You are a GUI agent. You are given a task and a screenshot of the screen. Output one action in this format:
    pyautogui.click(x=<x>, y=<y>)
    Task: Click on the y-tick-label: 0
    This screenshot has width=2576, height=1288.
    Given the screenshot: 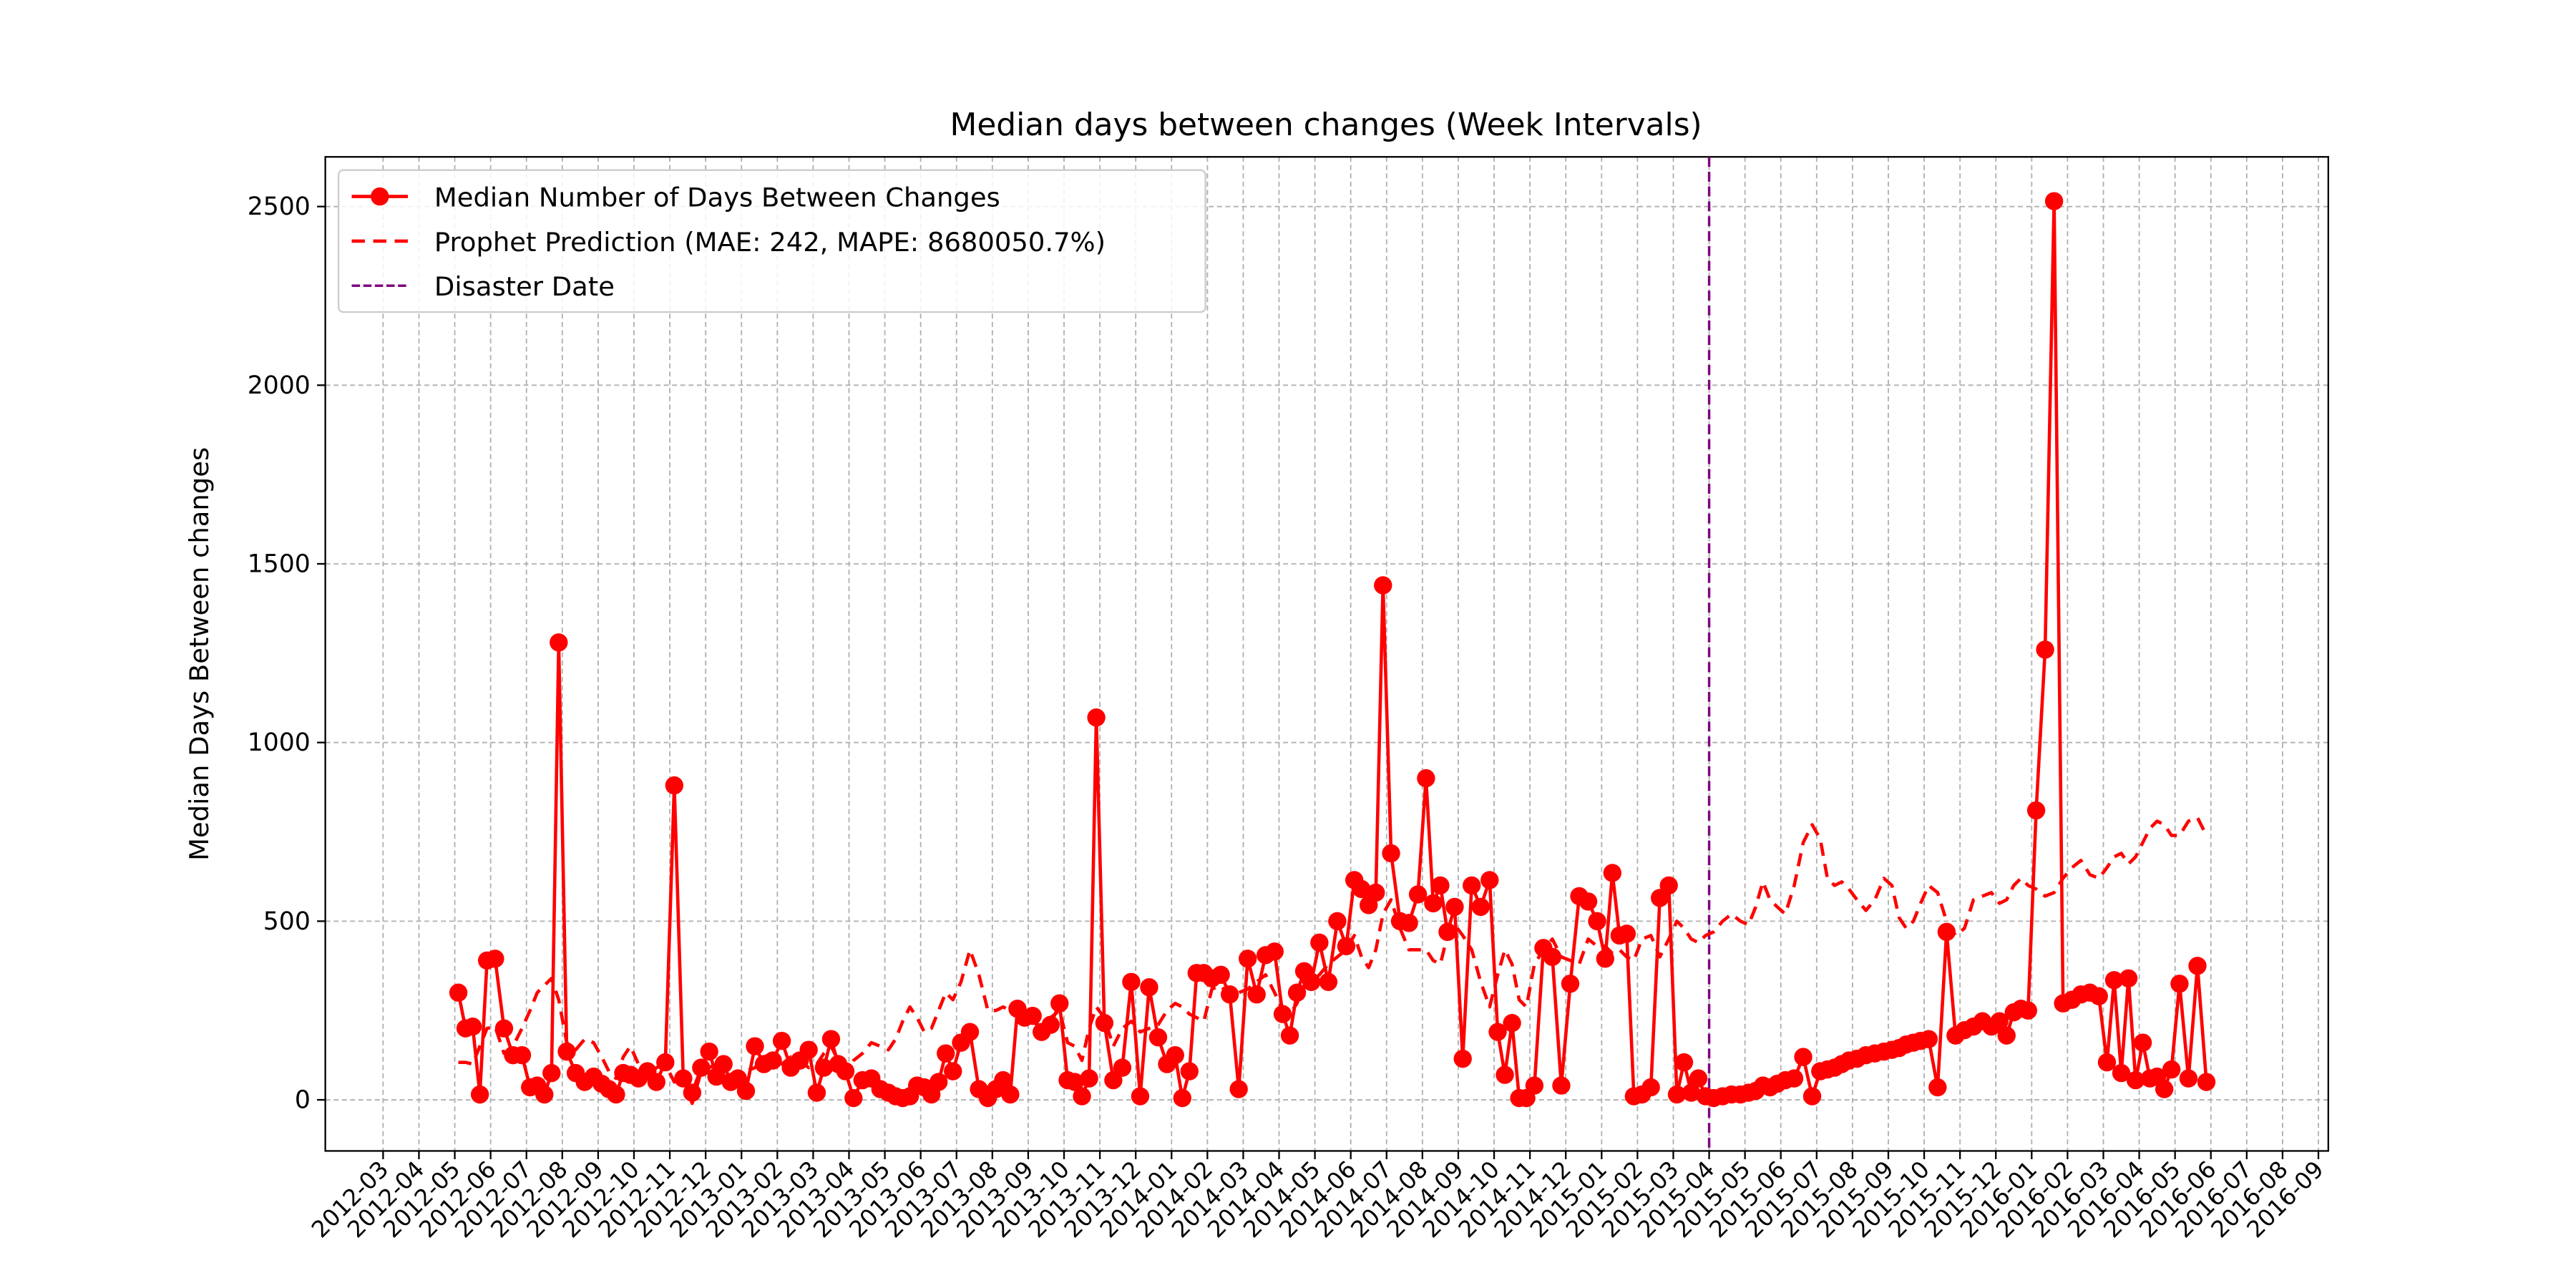 What is the action you would take?
    pyautogui.click(x=303, y=1100)
    